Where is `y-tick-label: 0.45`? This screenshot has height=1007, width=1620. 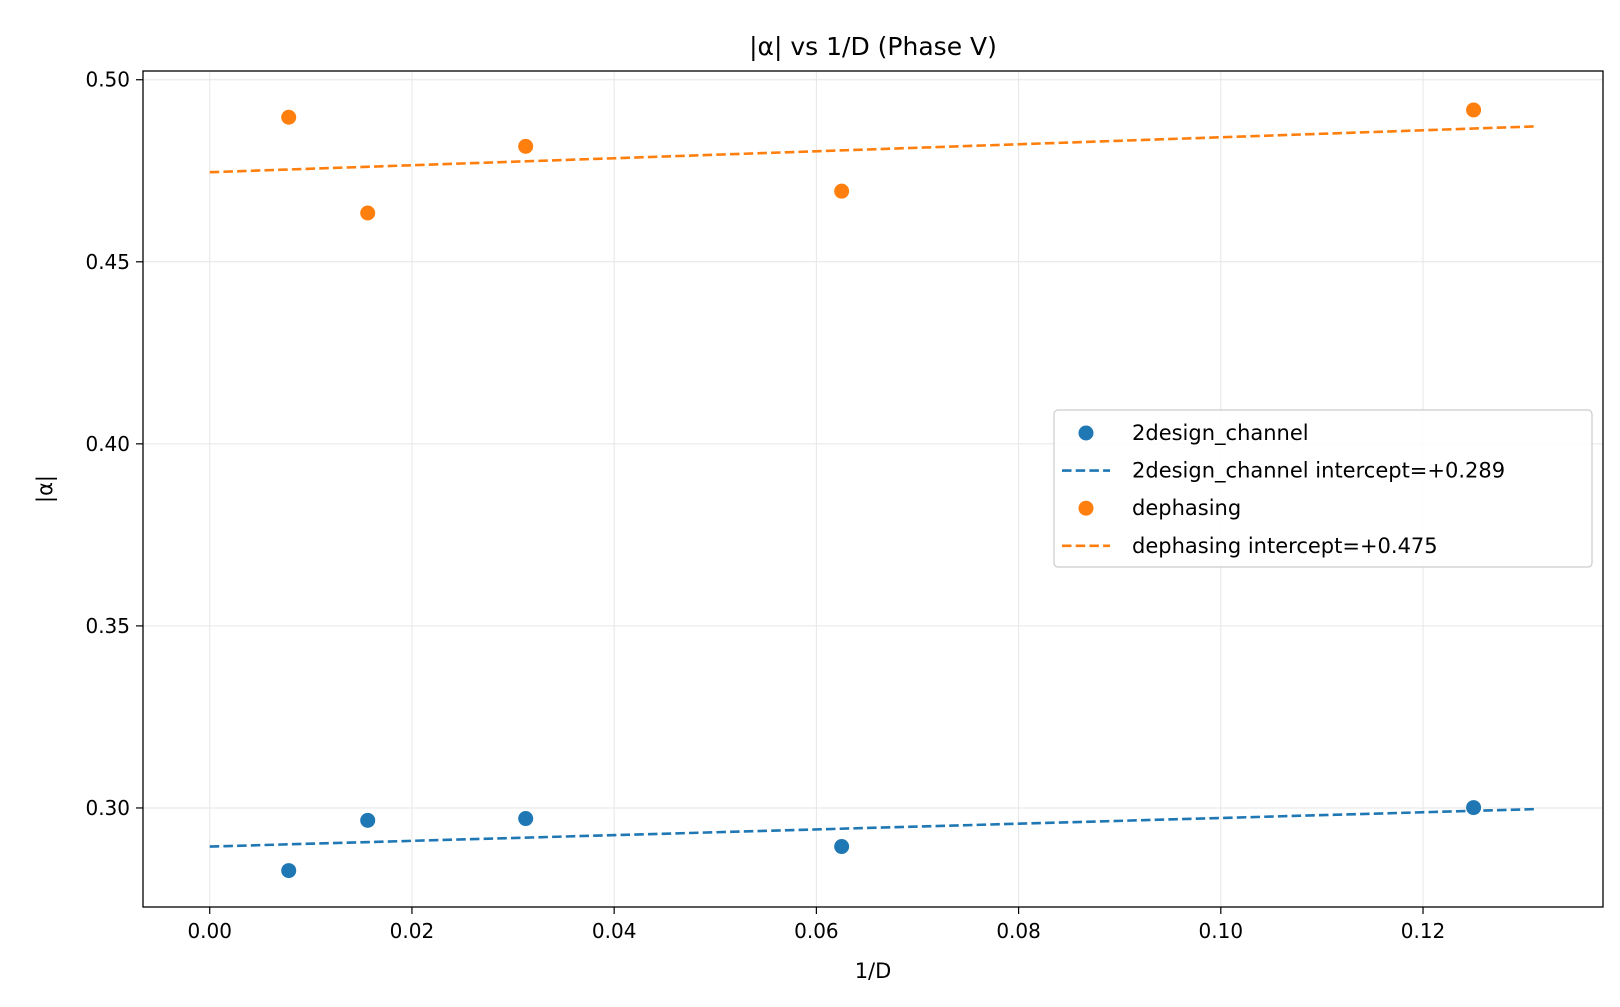
y-tick-label: 0.45 is located at coordinates (107, 262).